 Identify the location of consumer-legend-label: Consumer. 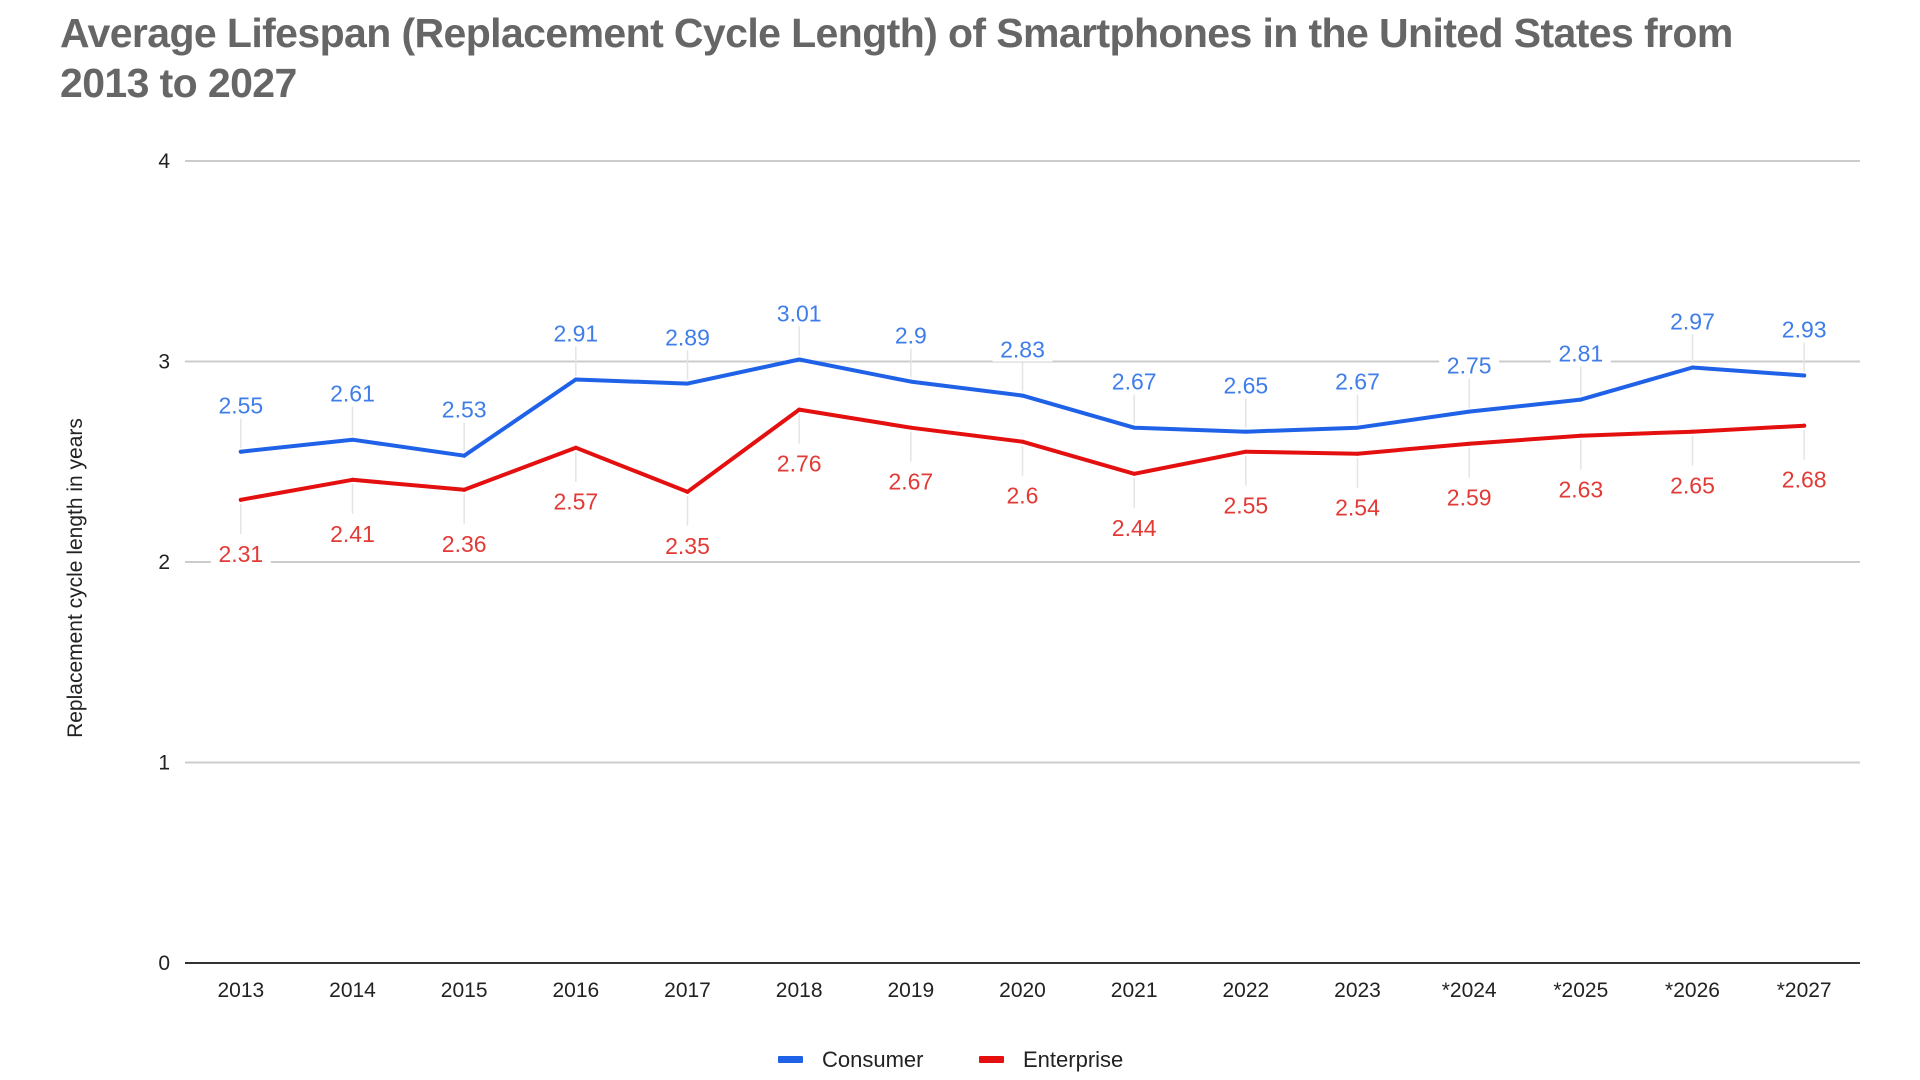
(872, 1059).